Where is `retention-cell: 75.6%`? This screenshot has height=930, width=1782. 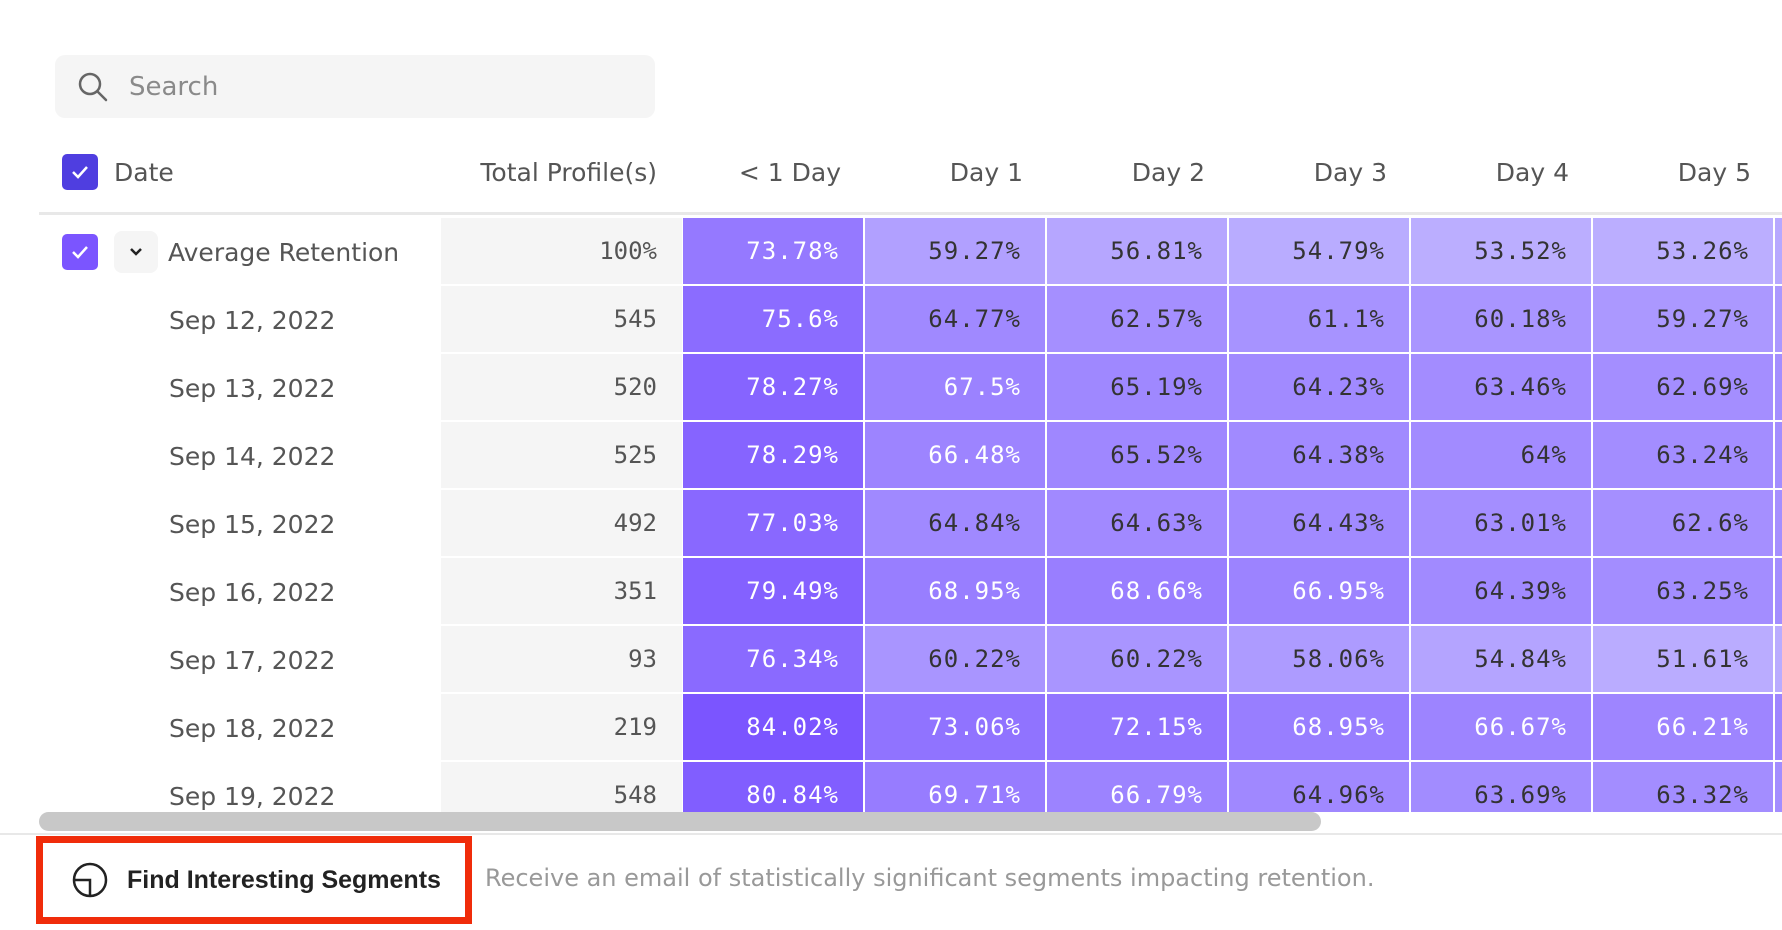
retention-cell: 75.6% is located at coordinates (773, 319).